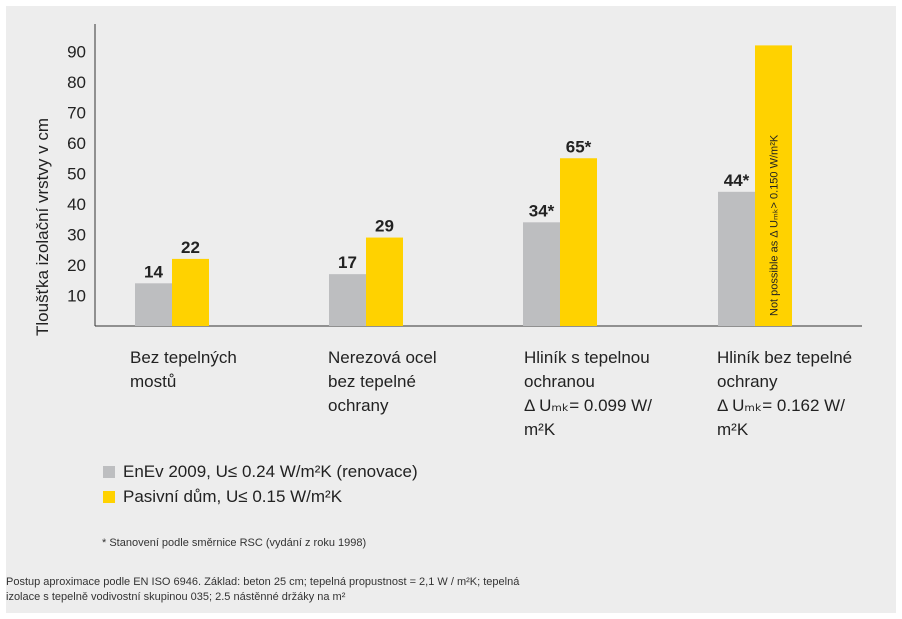 The height and width of the screenshot is (619, 902). Describe the element at coordinates (384, 226) in the screenshot. I see `data-label-s2-c2: 29` at that location.